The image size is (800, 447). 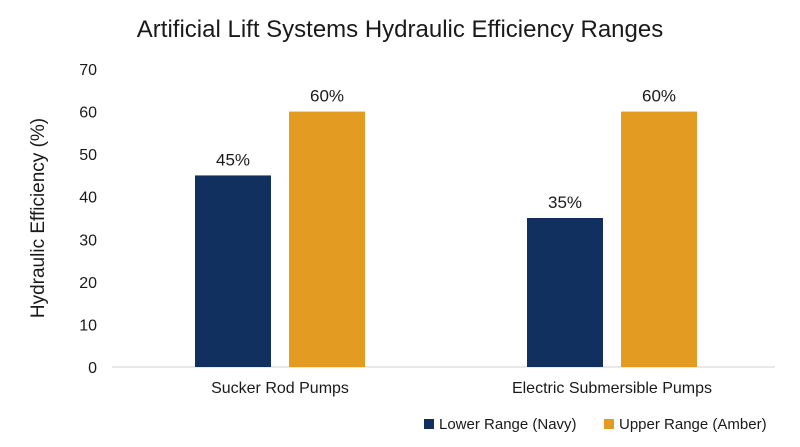 I want to click on category-label: Sucker Rod Pumps, so click(x=280, y=388).